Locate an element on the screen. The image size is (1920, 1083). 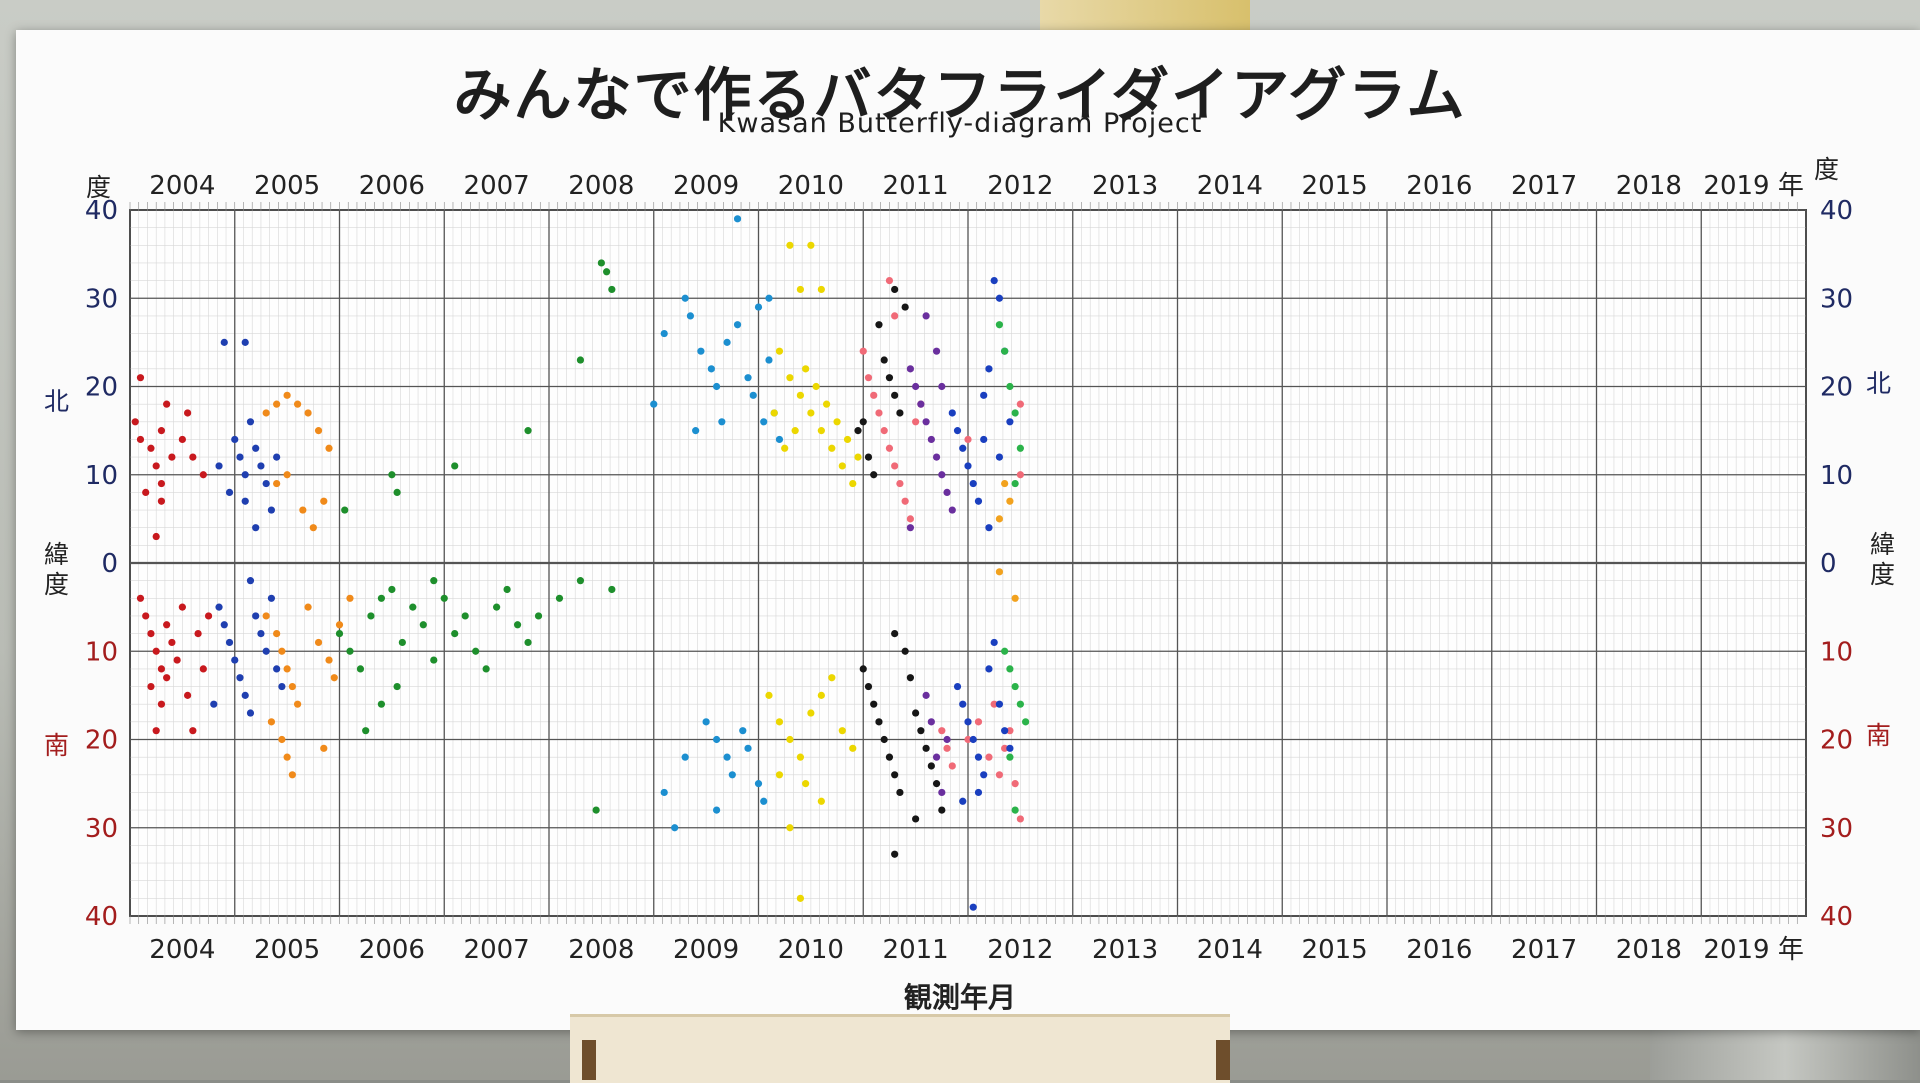
x-tick-label-top: 2006 is located at coordinates (392, 186).